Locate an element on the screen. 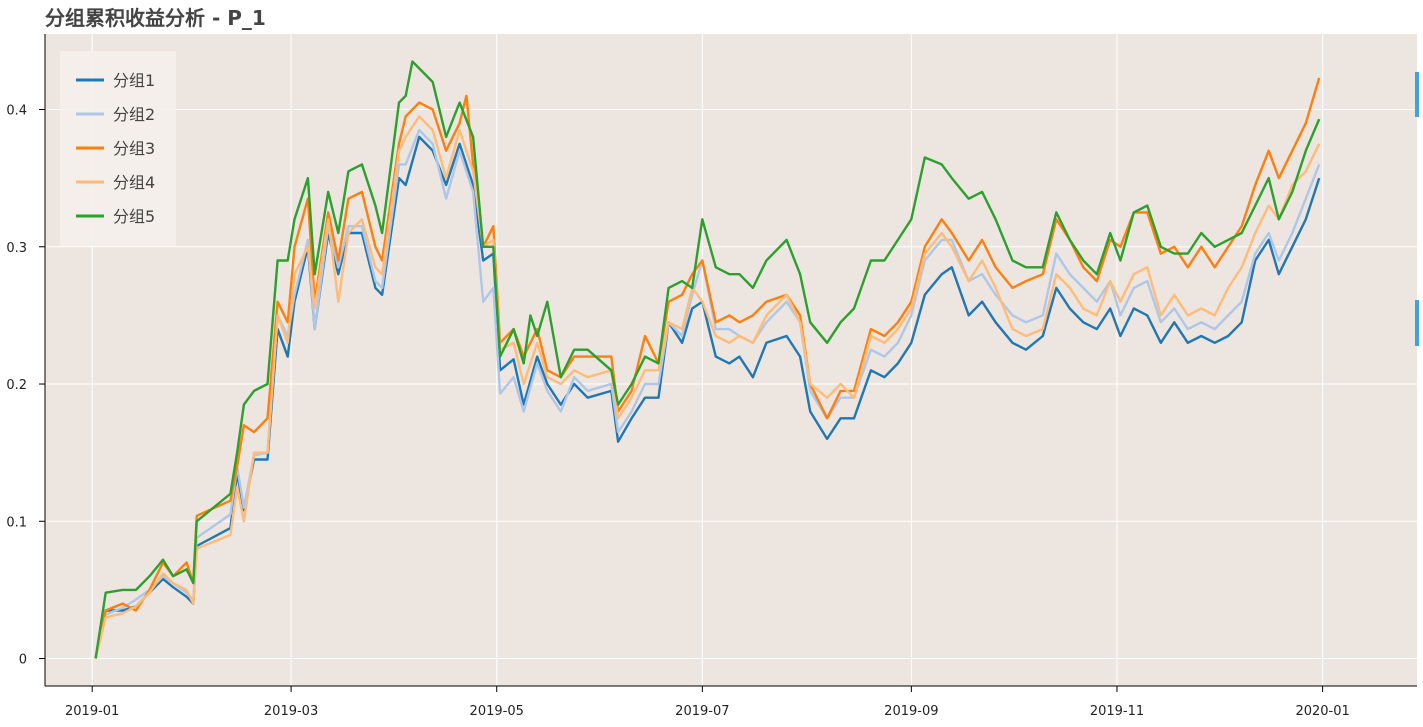 The height and width of the screenshot is (727, 1423). chart-title: 分组累积收益分析 - P_1 is located at coordinates (155, 18).